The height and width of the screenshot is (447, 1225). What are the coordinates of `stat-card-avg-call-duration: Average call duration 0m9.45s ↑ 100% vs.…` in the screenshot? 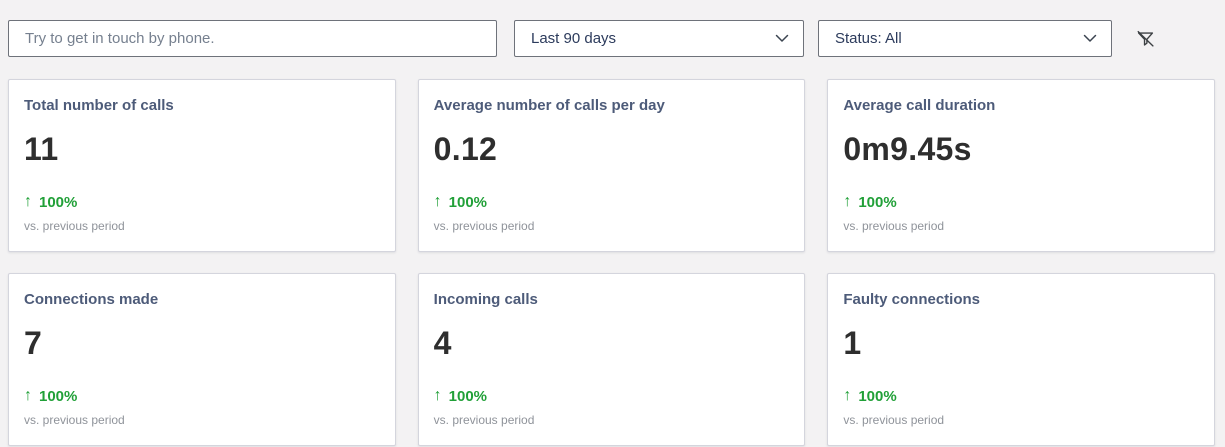 It's located at (1021, 165).